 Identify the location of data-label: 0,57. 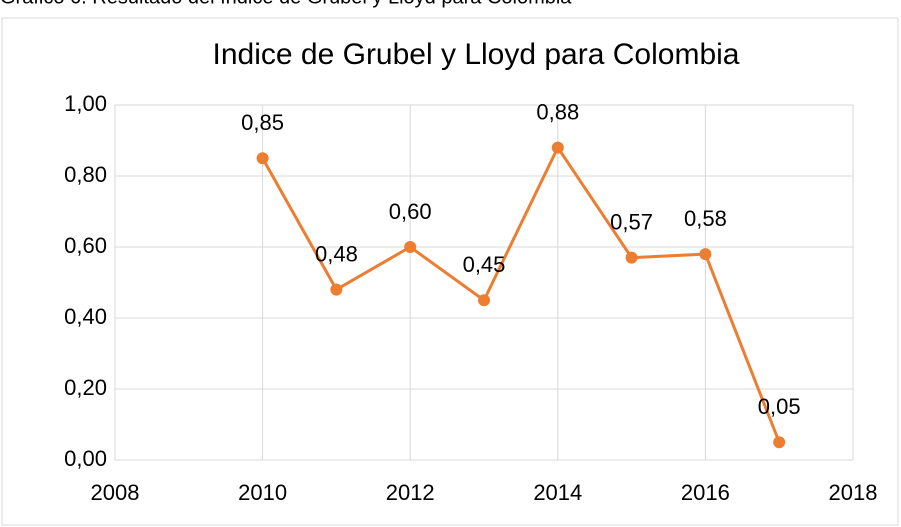
(631, 221).